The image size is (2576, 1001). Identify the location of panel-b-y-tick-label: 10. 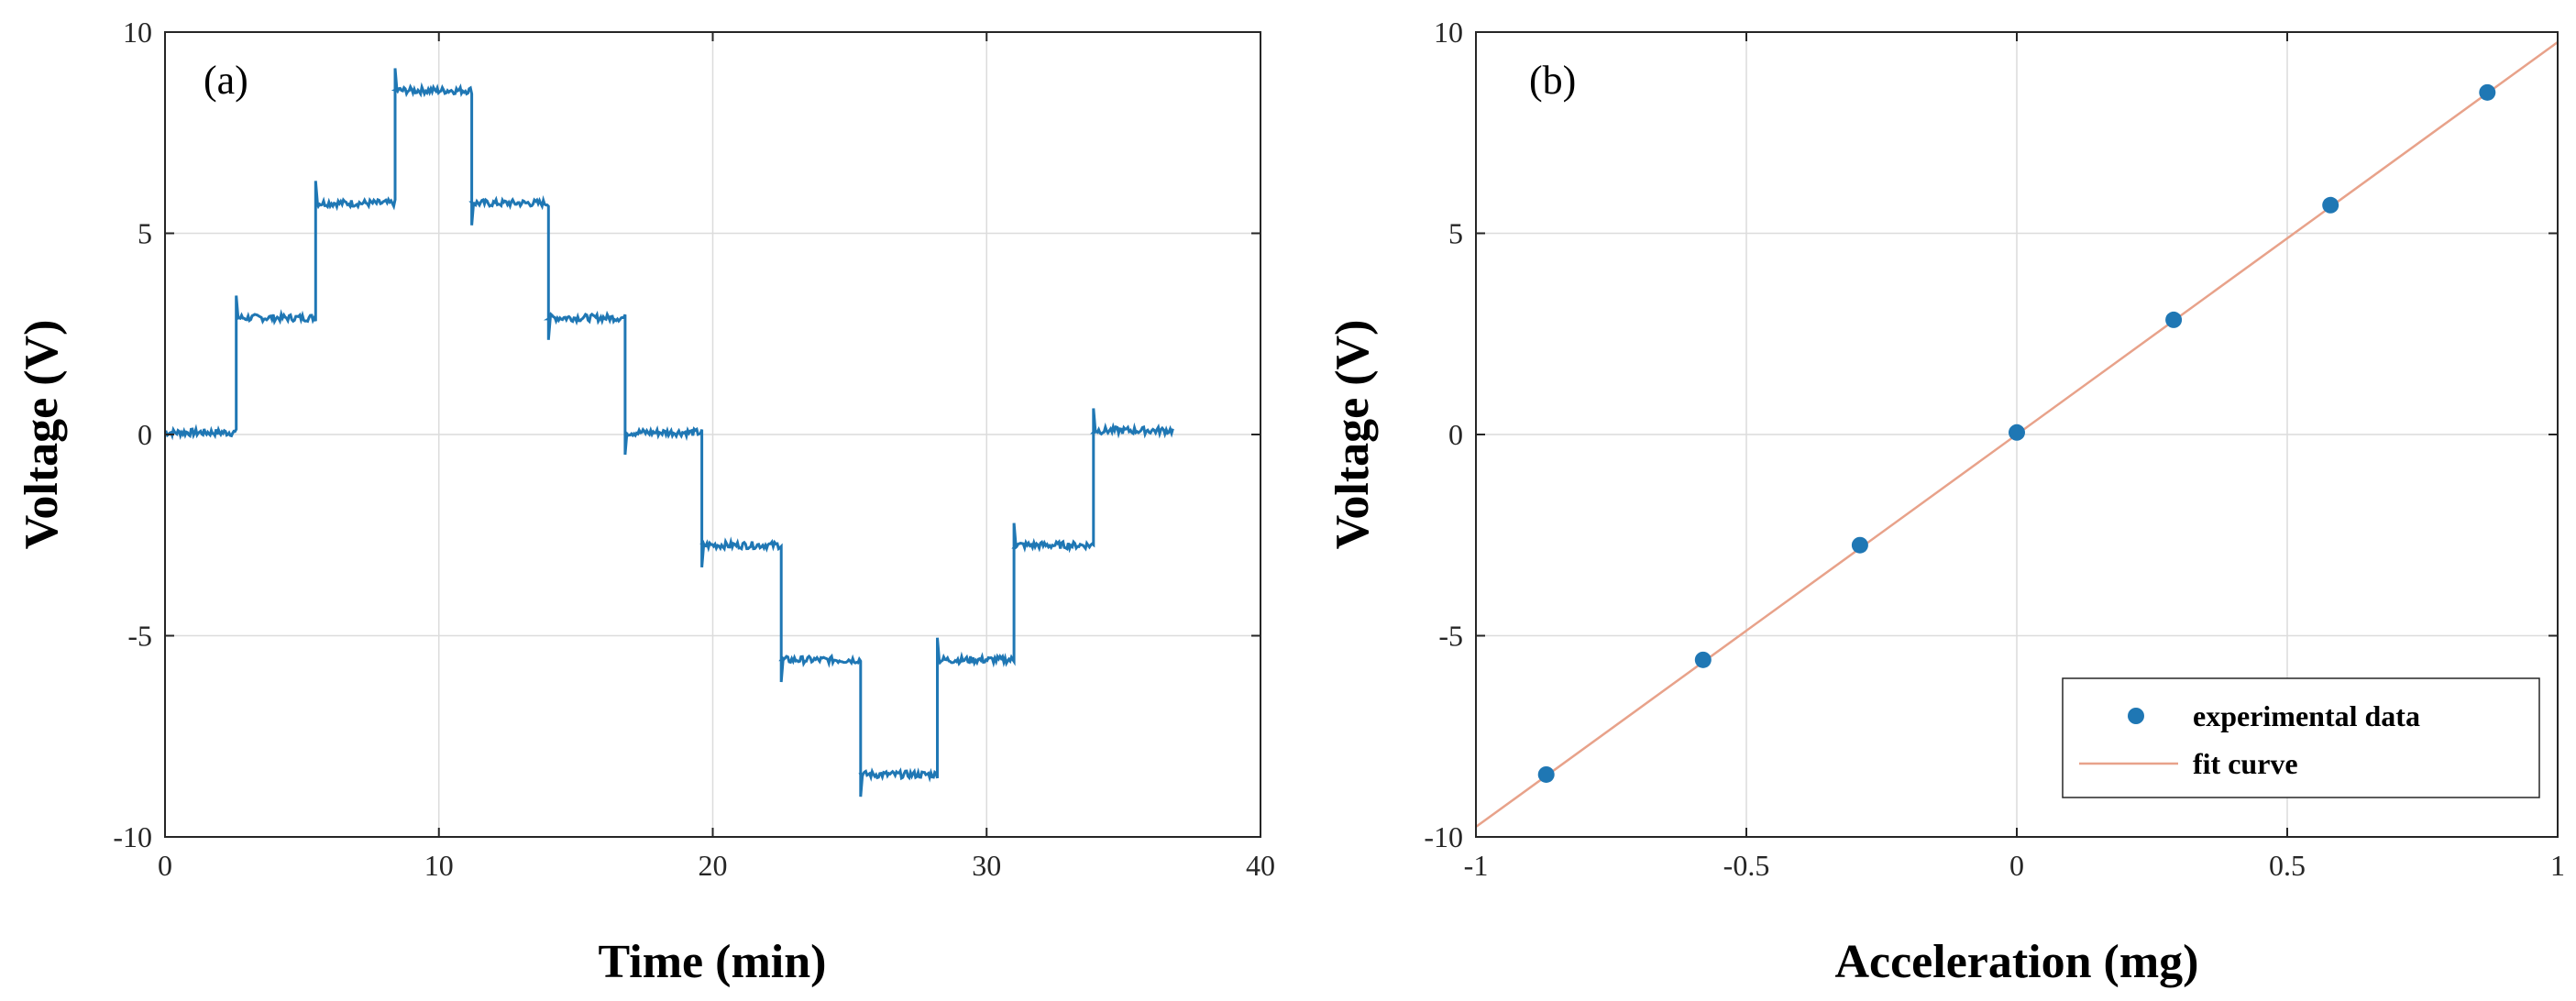
(1448, 32).